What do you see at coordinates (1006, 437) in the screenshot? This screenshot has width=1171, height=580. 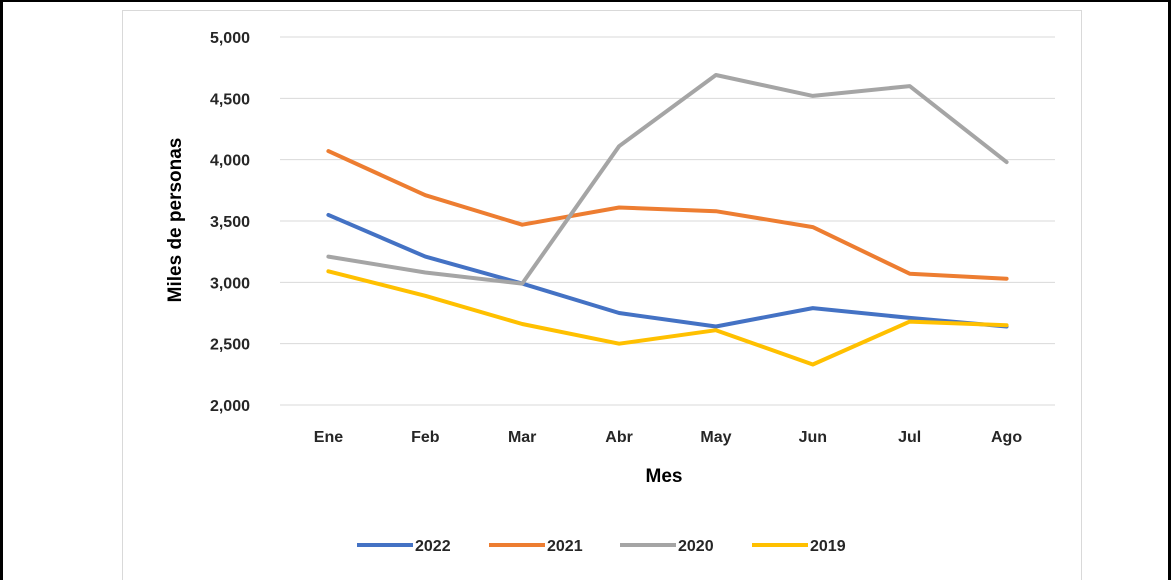 I see `x-tick-label: Ago` at bounding box center [1006, 437].